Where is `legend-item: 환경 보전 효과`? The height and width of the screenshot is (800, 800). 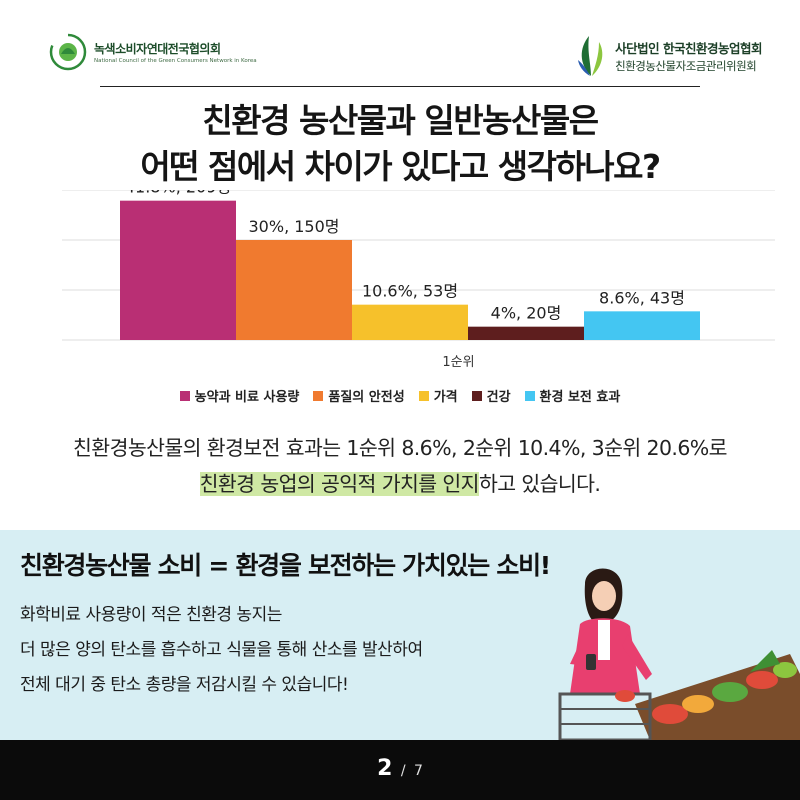
legend-item: 환경 보전 효과 is located at coordinates (572, 395).